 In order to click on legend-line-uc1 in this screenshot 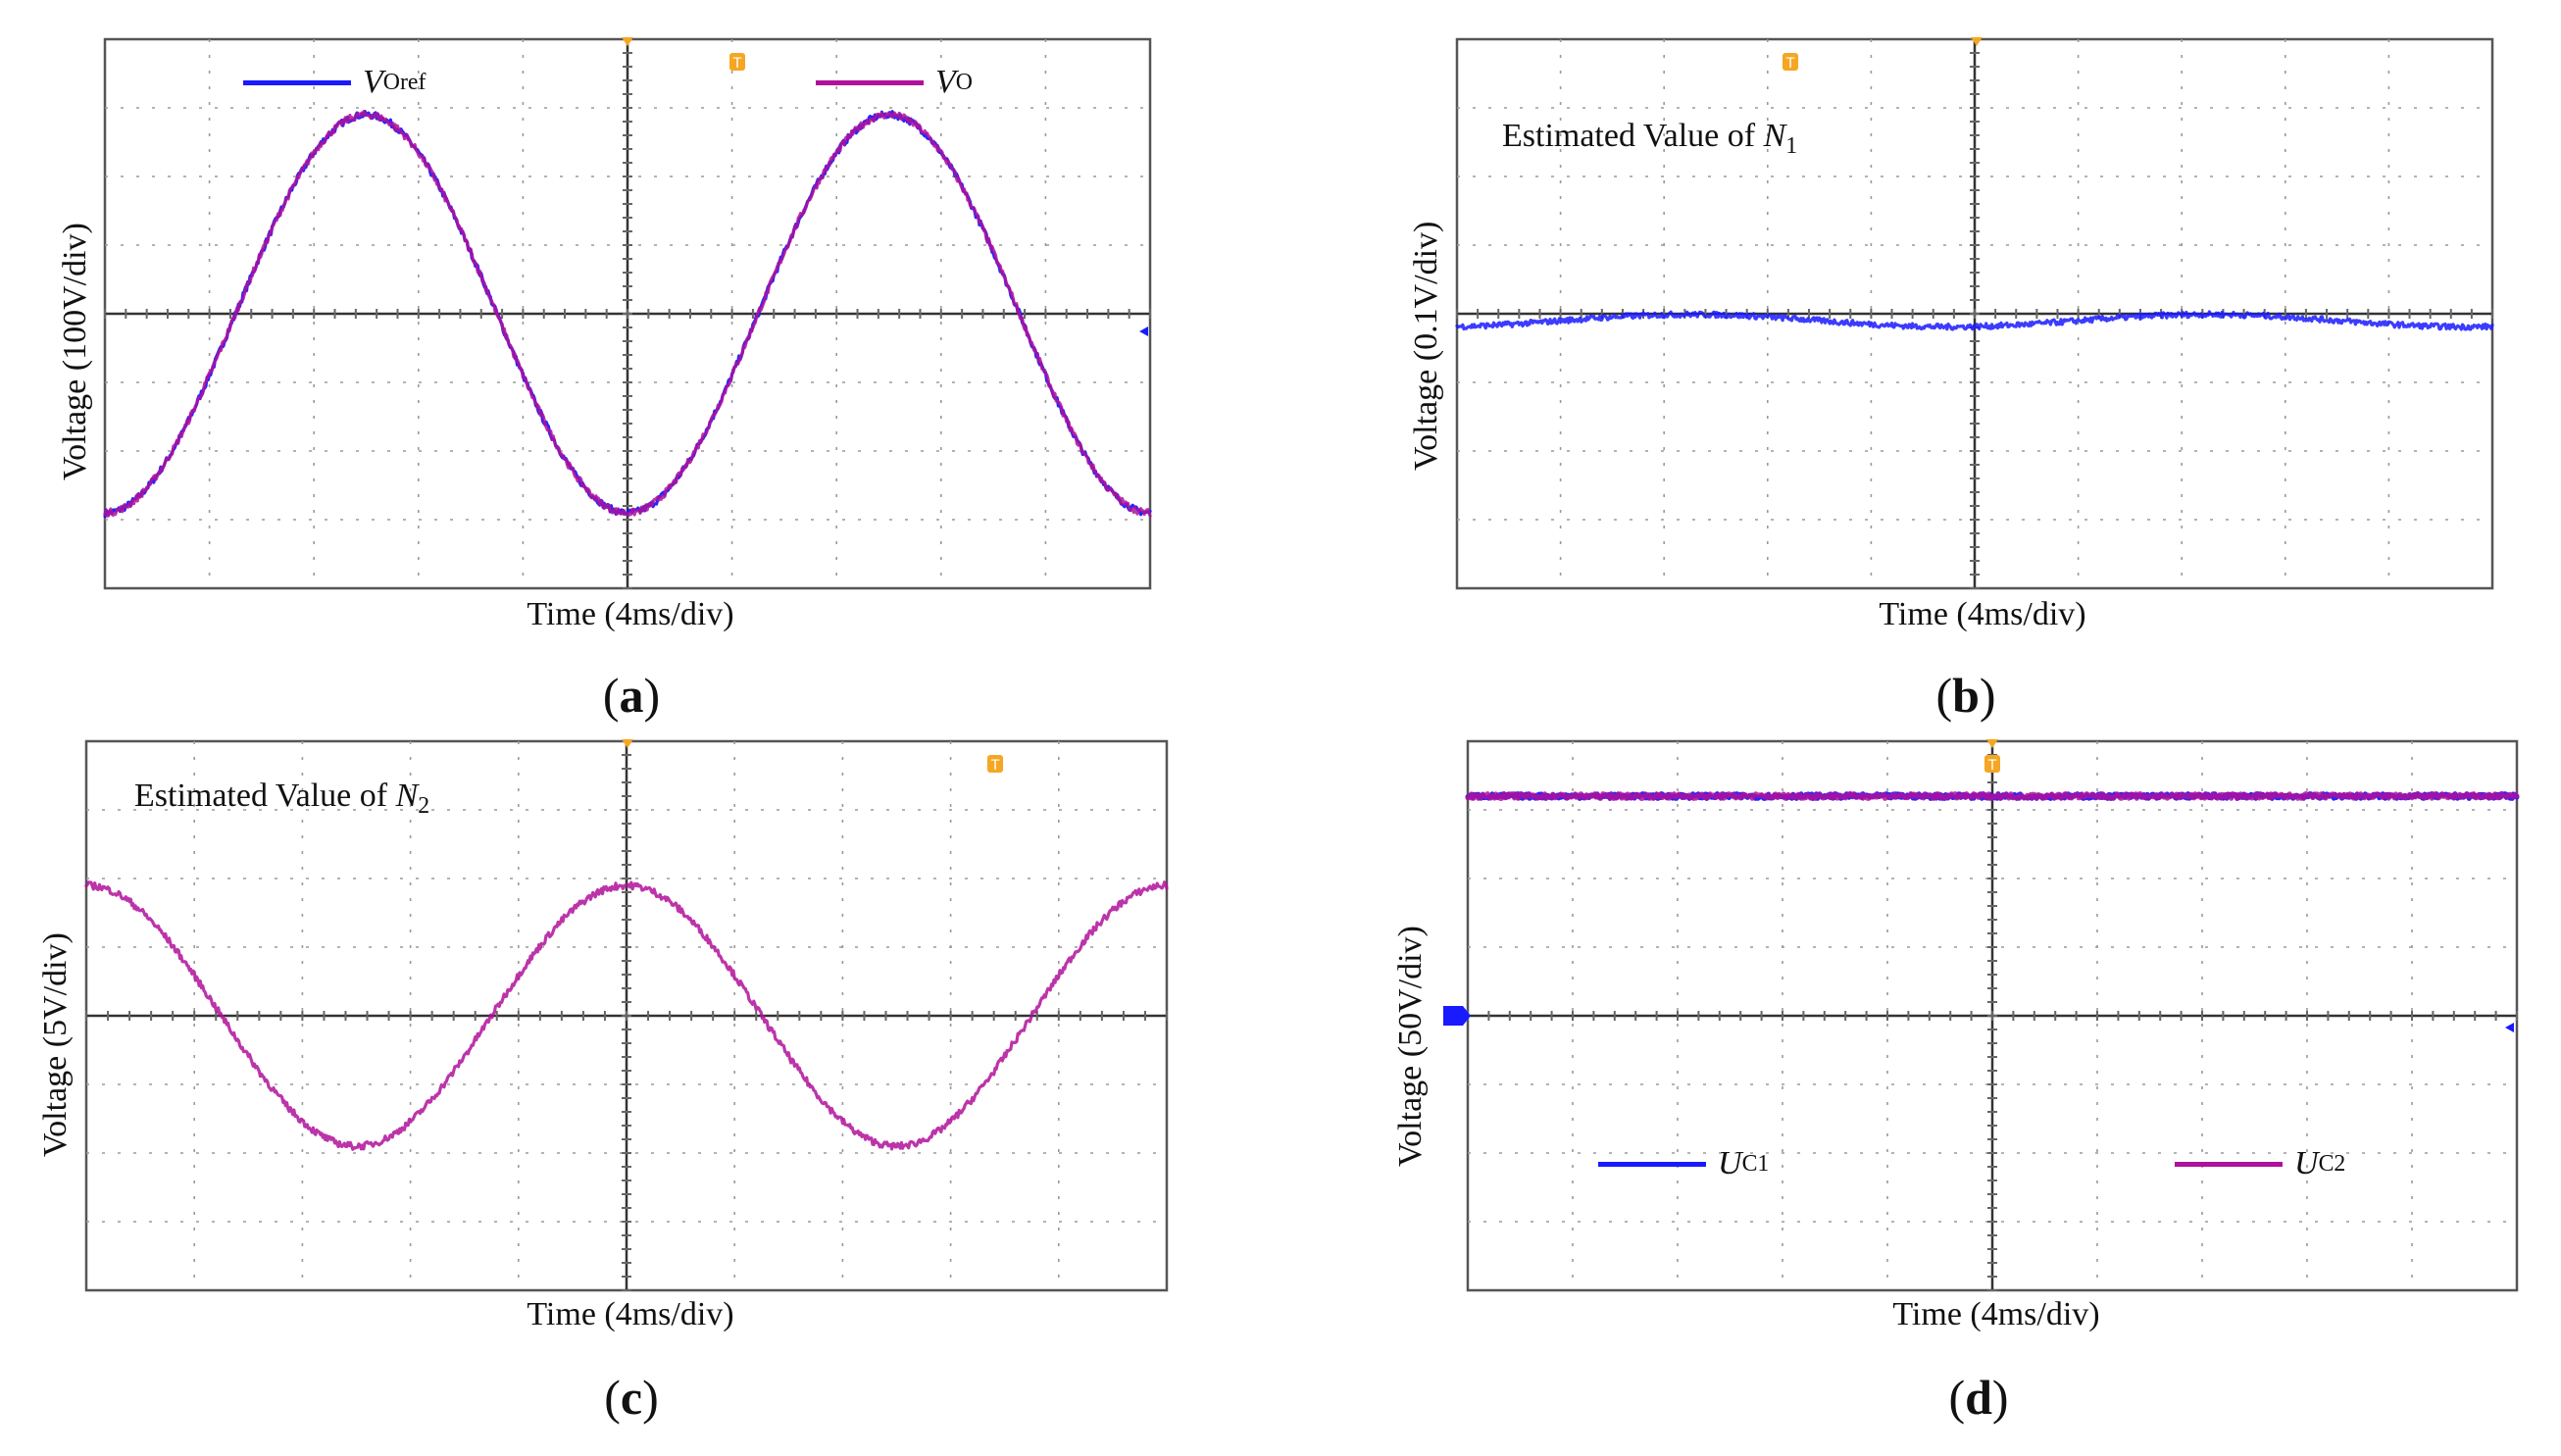, I will do `click(1652, 1164)`.